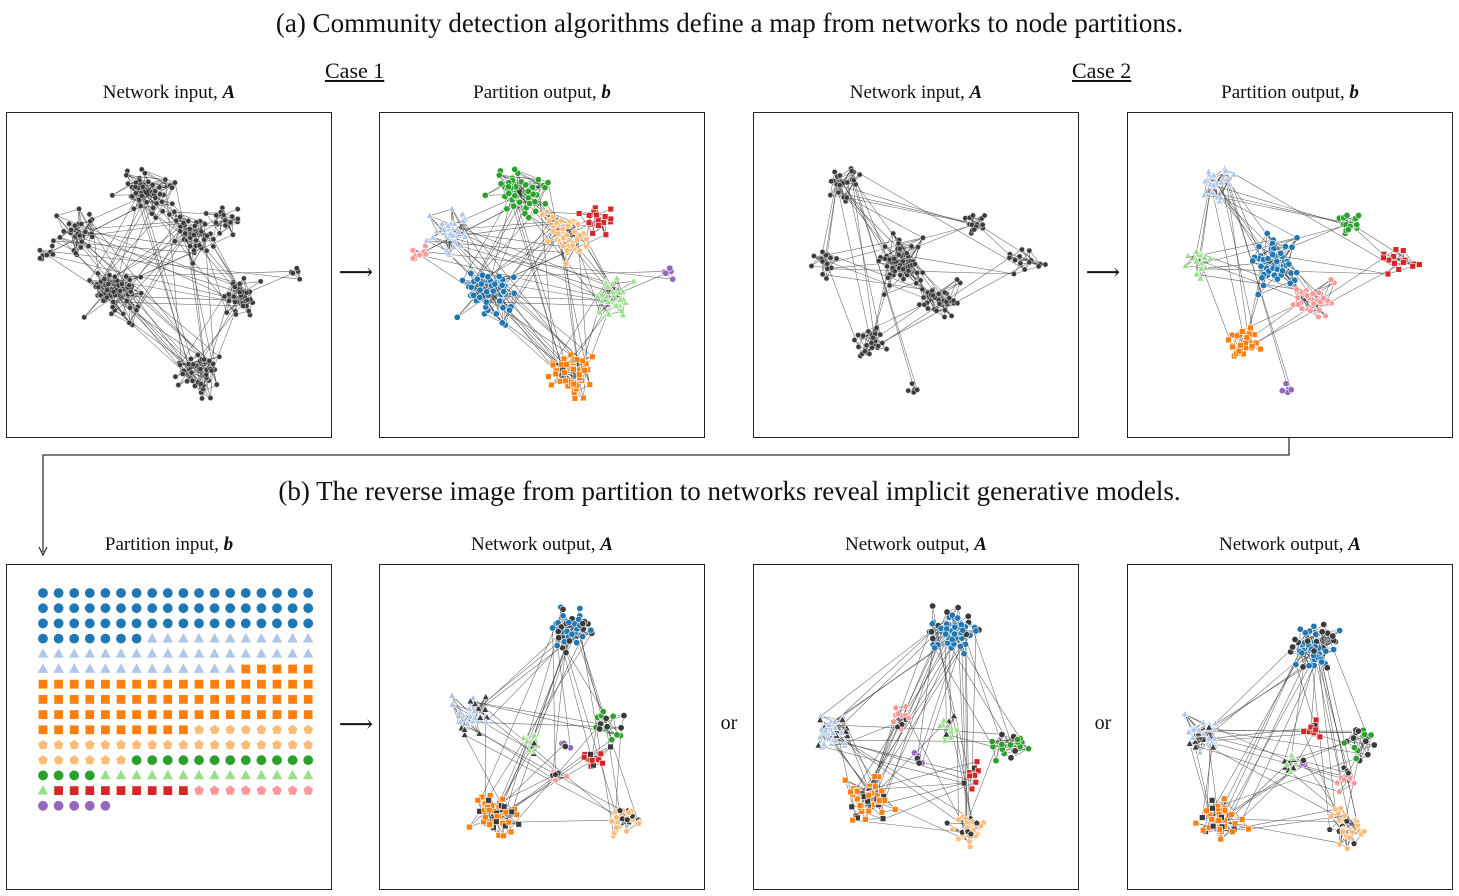 The width and height of the screenshot is (1459, 896). I want to click on label-network-output-2: Network output, A, so click(916, 544).